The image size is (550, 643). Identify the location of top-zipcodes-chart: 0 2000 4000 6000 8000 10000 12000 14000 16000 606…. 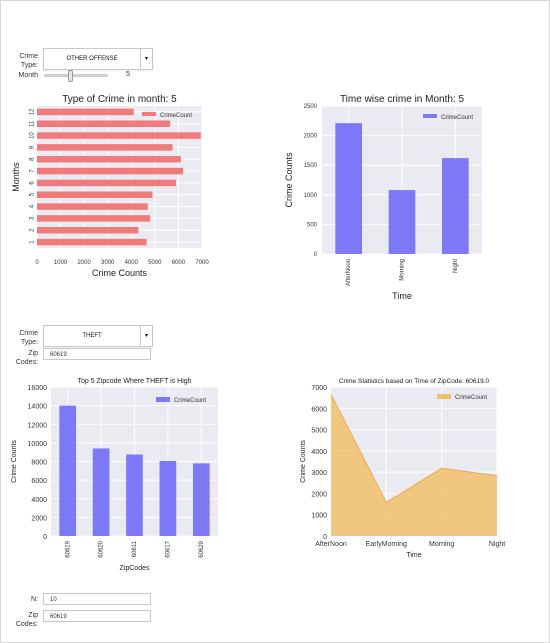
(114, 475).